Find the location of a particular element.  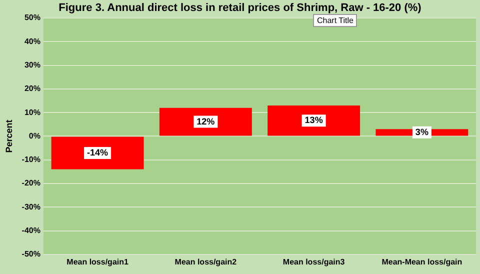

x-tick-label: Mean loss/gain2 is located at coordinates (206, 261).